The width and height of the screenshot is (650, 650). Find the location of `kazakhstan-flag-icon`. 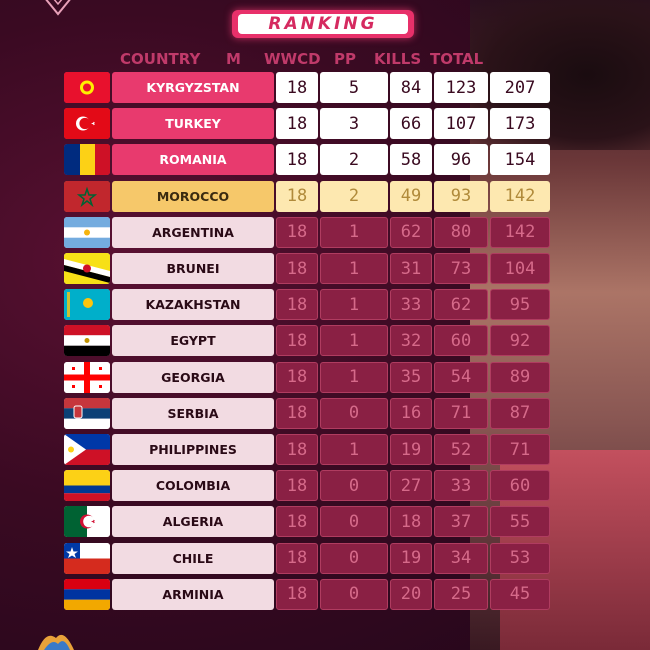

kazakhstan-flag-icon is located at coordinates (87, 305).